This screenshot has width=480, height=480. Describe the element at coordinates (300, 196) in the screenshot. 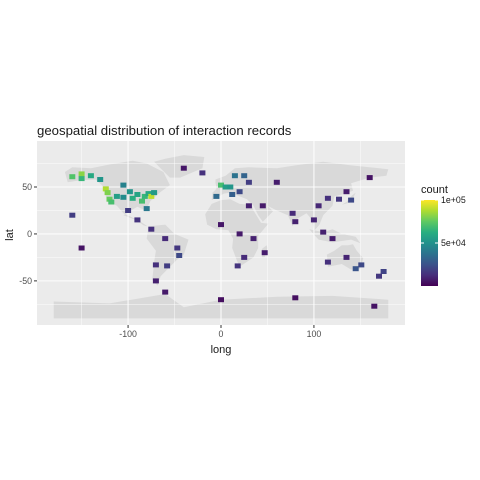

I see `land-europe-asia` at that location.